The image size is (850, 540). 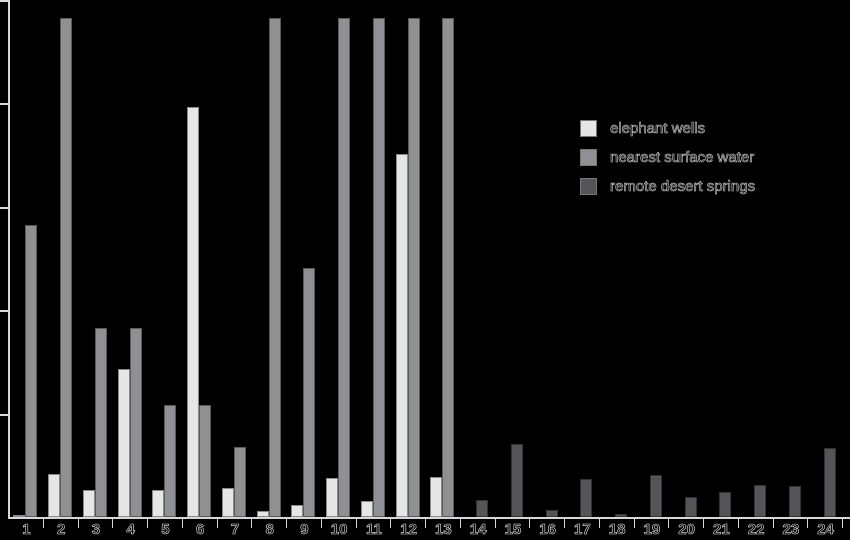 What do you see at coordinates (617, 530) in the screenshot?
I see `x-tick-label: 18` at bounding box center [617, 530].